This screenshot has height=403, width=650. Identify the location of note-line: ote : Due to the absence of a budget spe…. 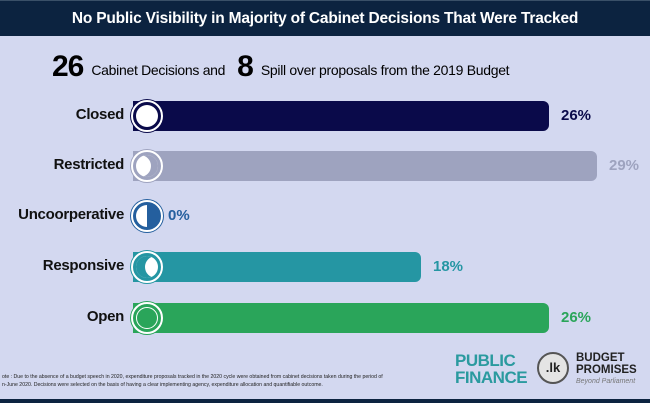
(192, 377).